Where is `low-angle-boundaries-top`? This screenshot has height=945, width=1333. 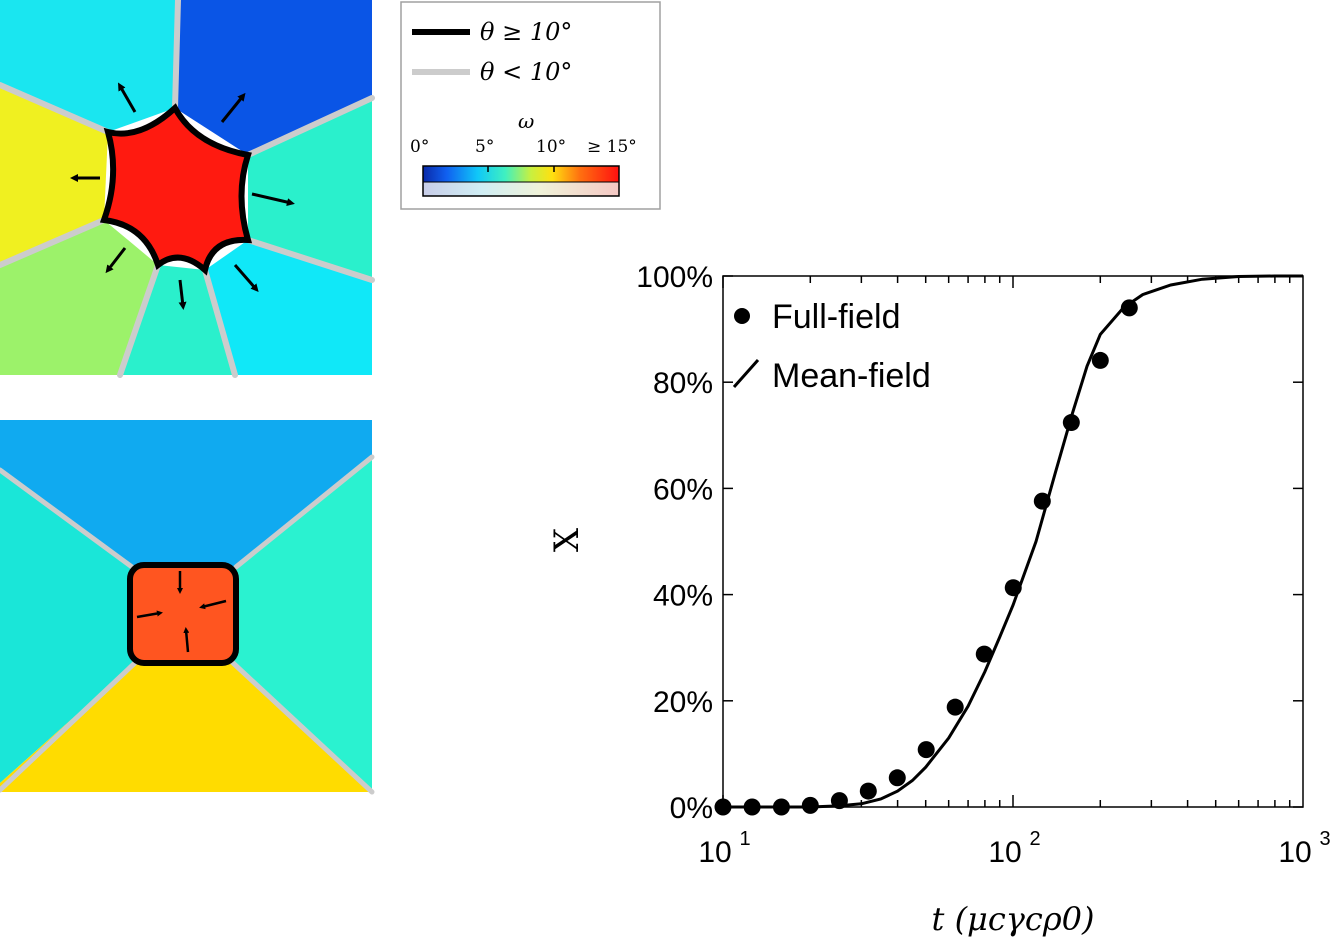 low-angle-boundaries-top is located at coordinates (187, 189).